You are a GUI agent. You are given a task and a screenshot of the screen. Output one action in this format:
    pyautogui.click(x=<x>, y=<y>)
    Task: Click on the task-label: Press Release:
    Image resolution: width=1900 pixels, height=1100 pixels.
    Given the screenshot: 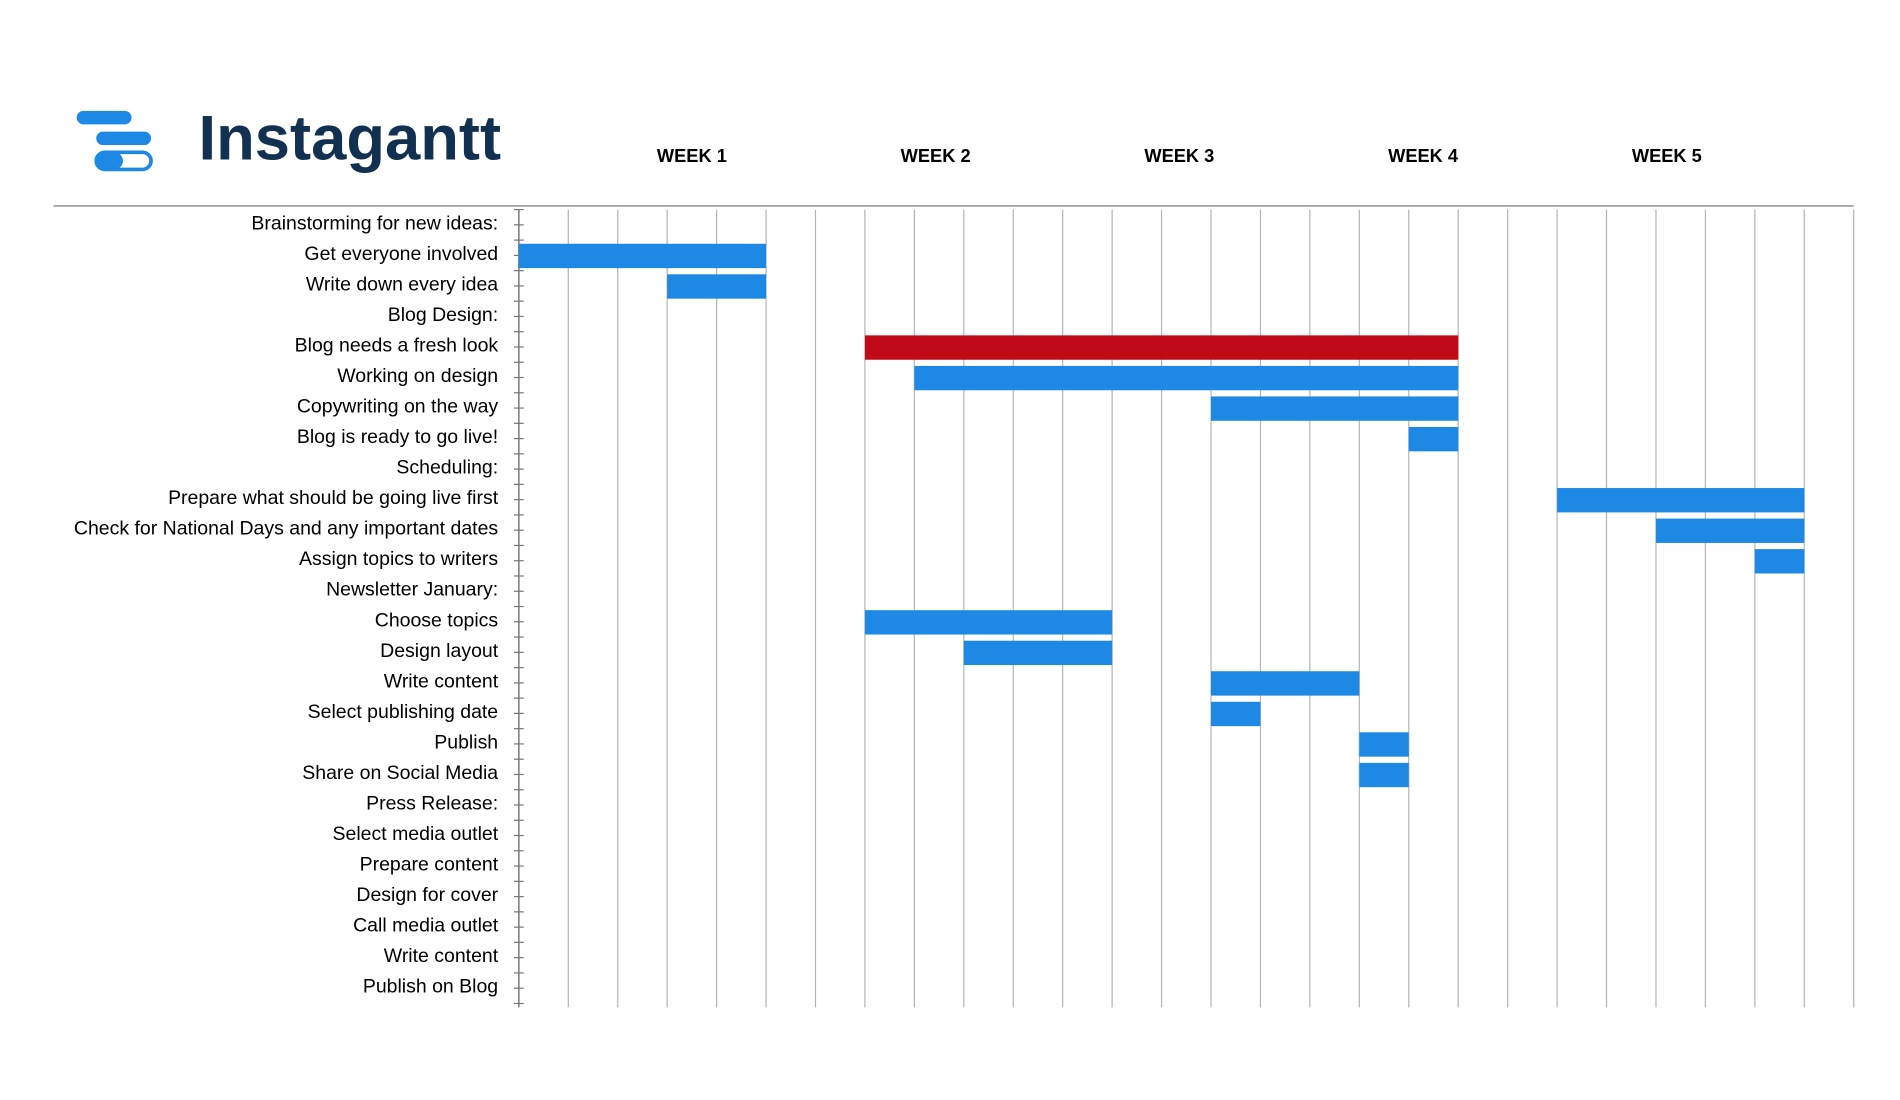 What is the action you would take?
    pyautogui.click(x=432, y=803)
    